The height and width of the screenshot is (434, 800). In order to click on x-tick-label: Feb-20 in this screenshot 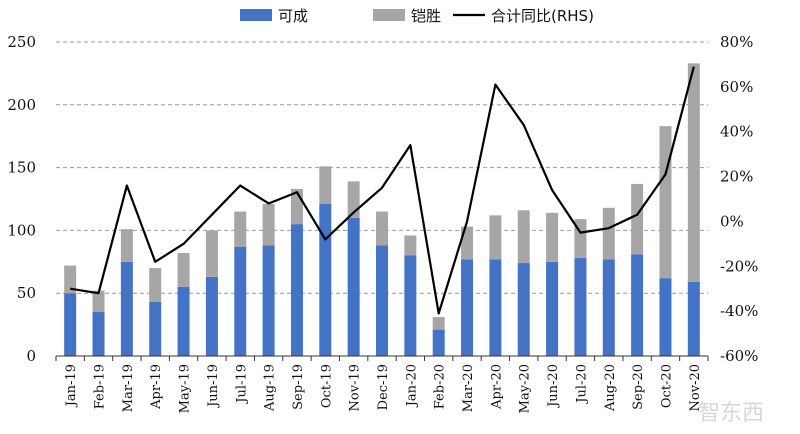, I will do `click(440, 386)`.